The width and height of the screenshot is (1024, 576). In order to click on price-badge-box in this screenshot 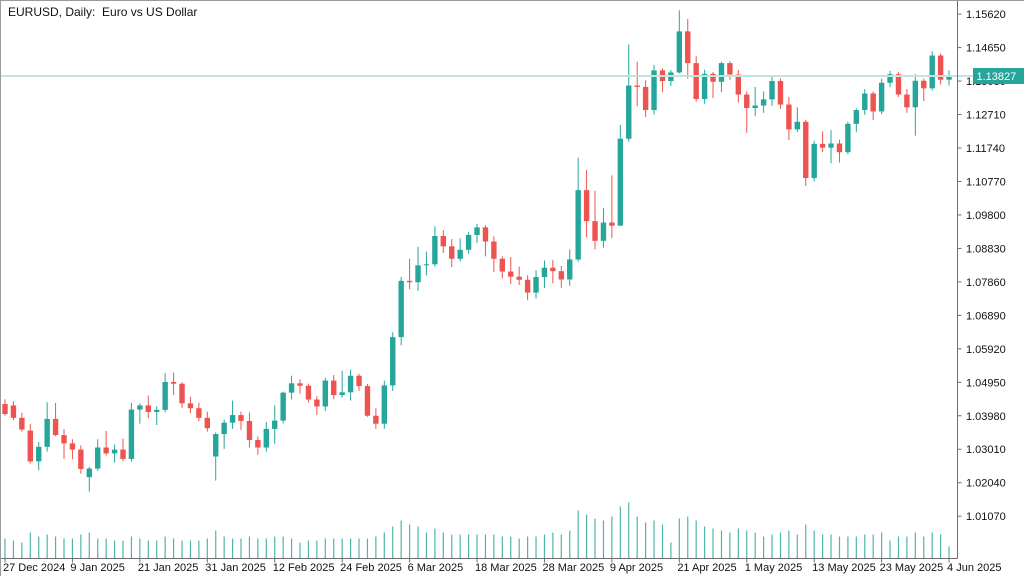, I will do `click(998, 76)`.